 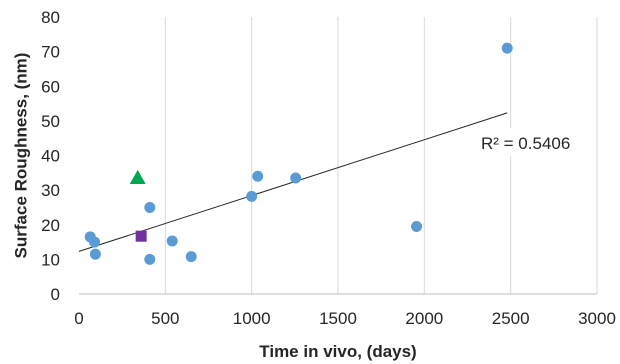 What do you see at coordinates (50, 52) in the screenshot?
I see `y-tick-label: 70` at bounding box center [50, 52].